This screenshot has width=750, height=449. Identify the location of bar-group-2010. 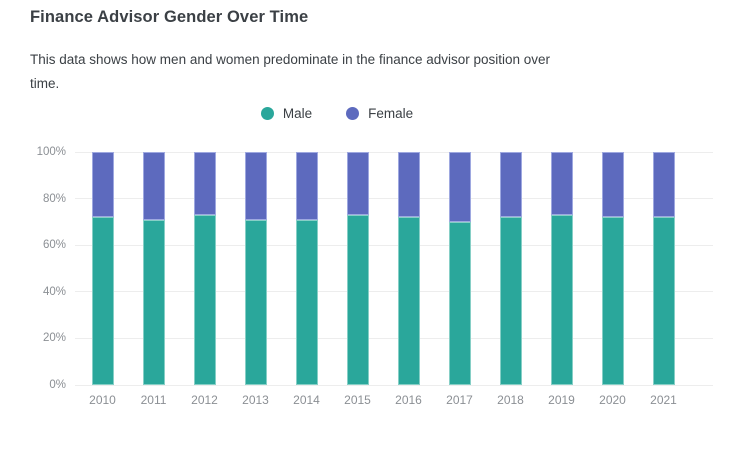
(102, 268).